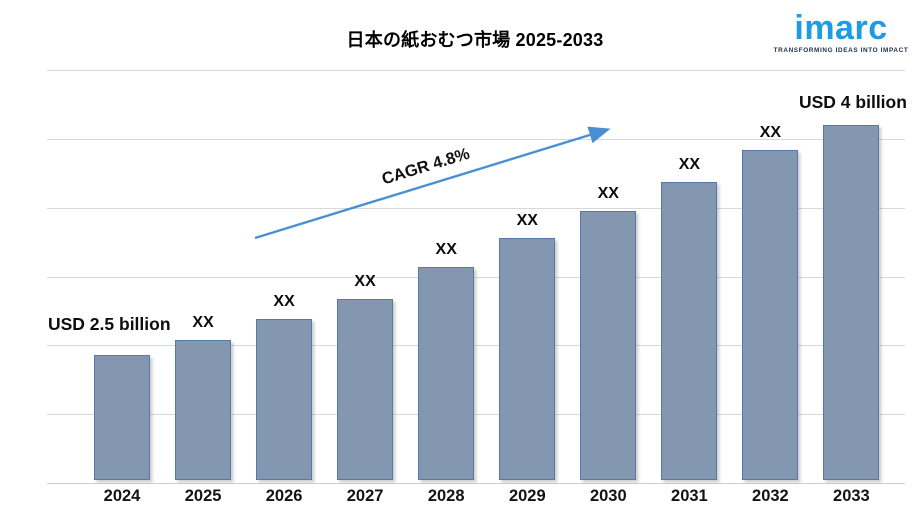  What do you see at coordinates (689, 496) in the screenshot?
I see `x-axis-label-2031: 2031` at bounding box center [689, 496].